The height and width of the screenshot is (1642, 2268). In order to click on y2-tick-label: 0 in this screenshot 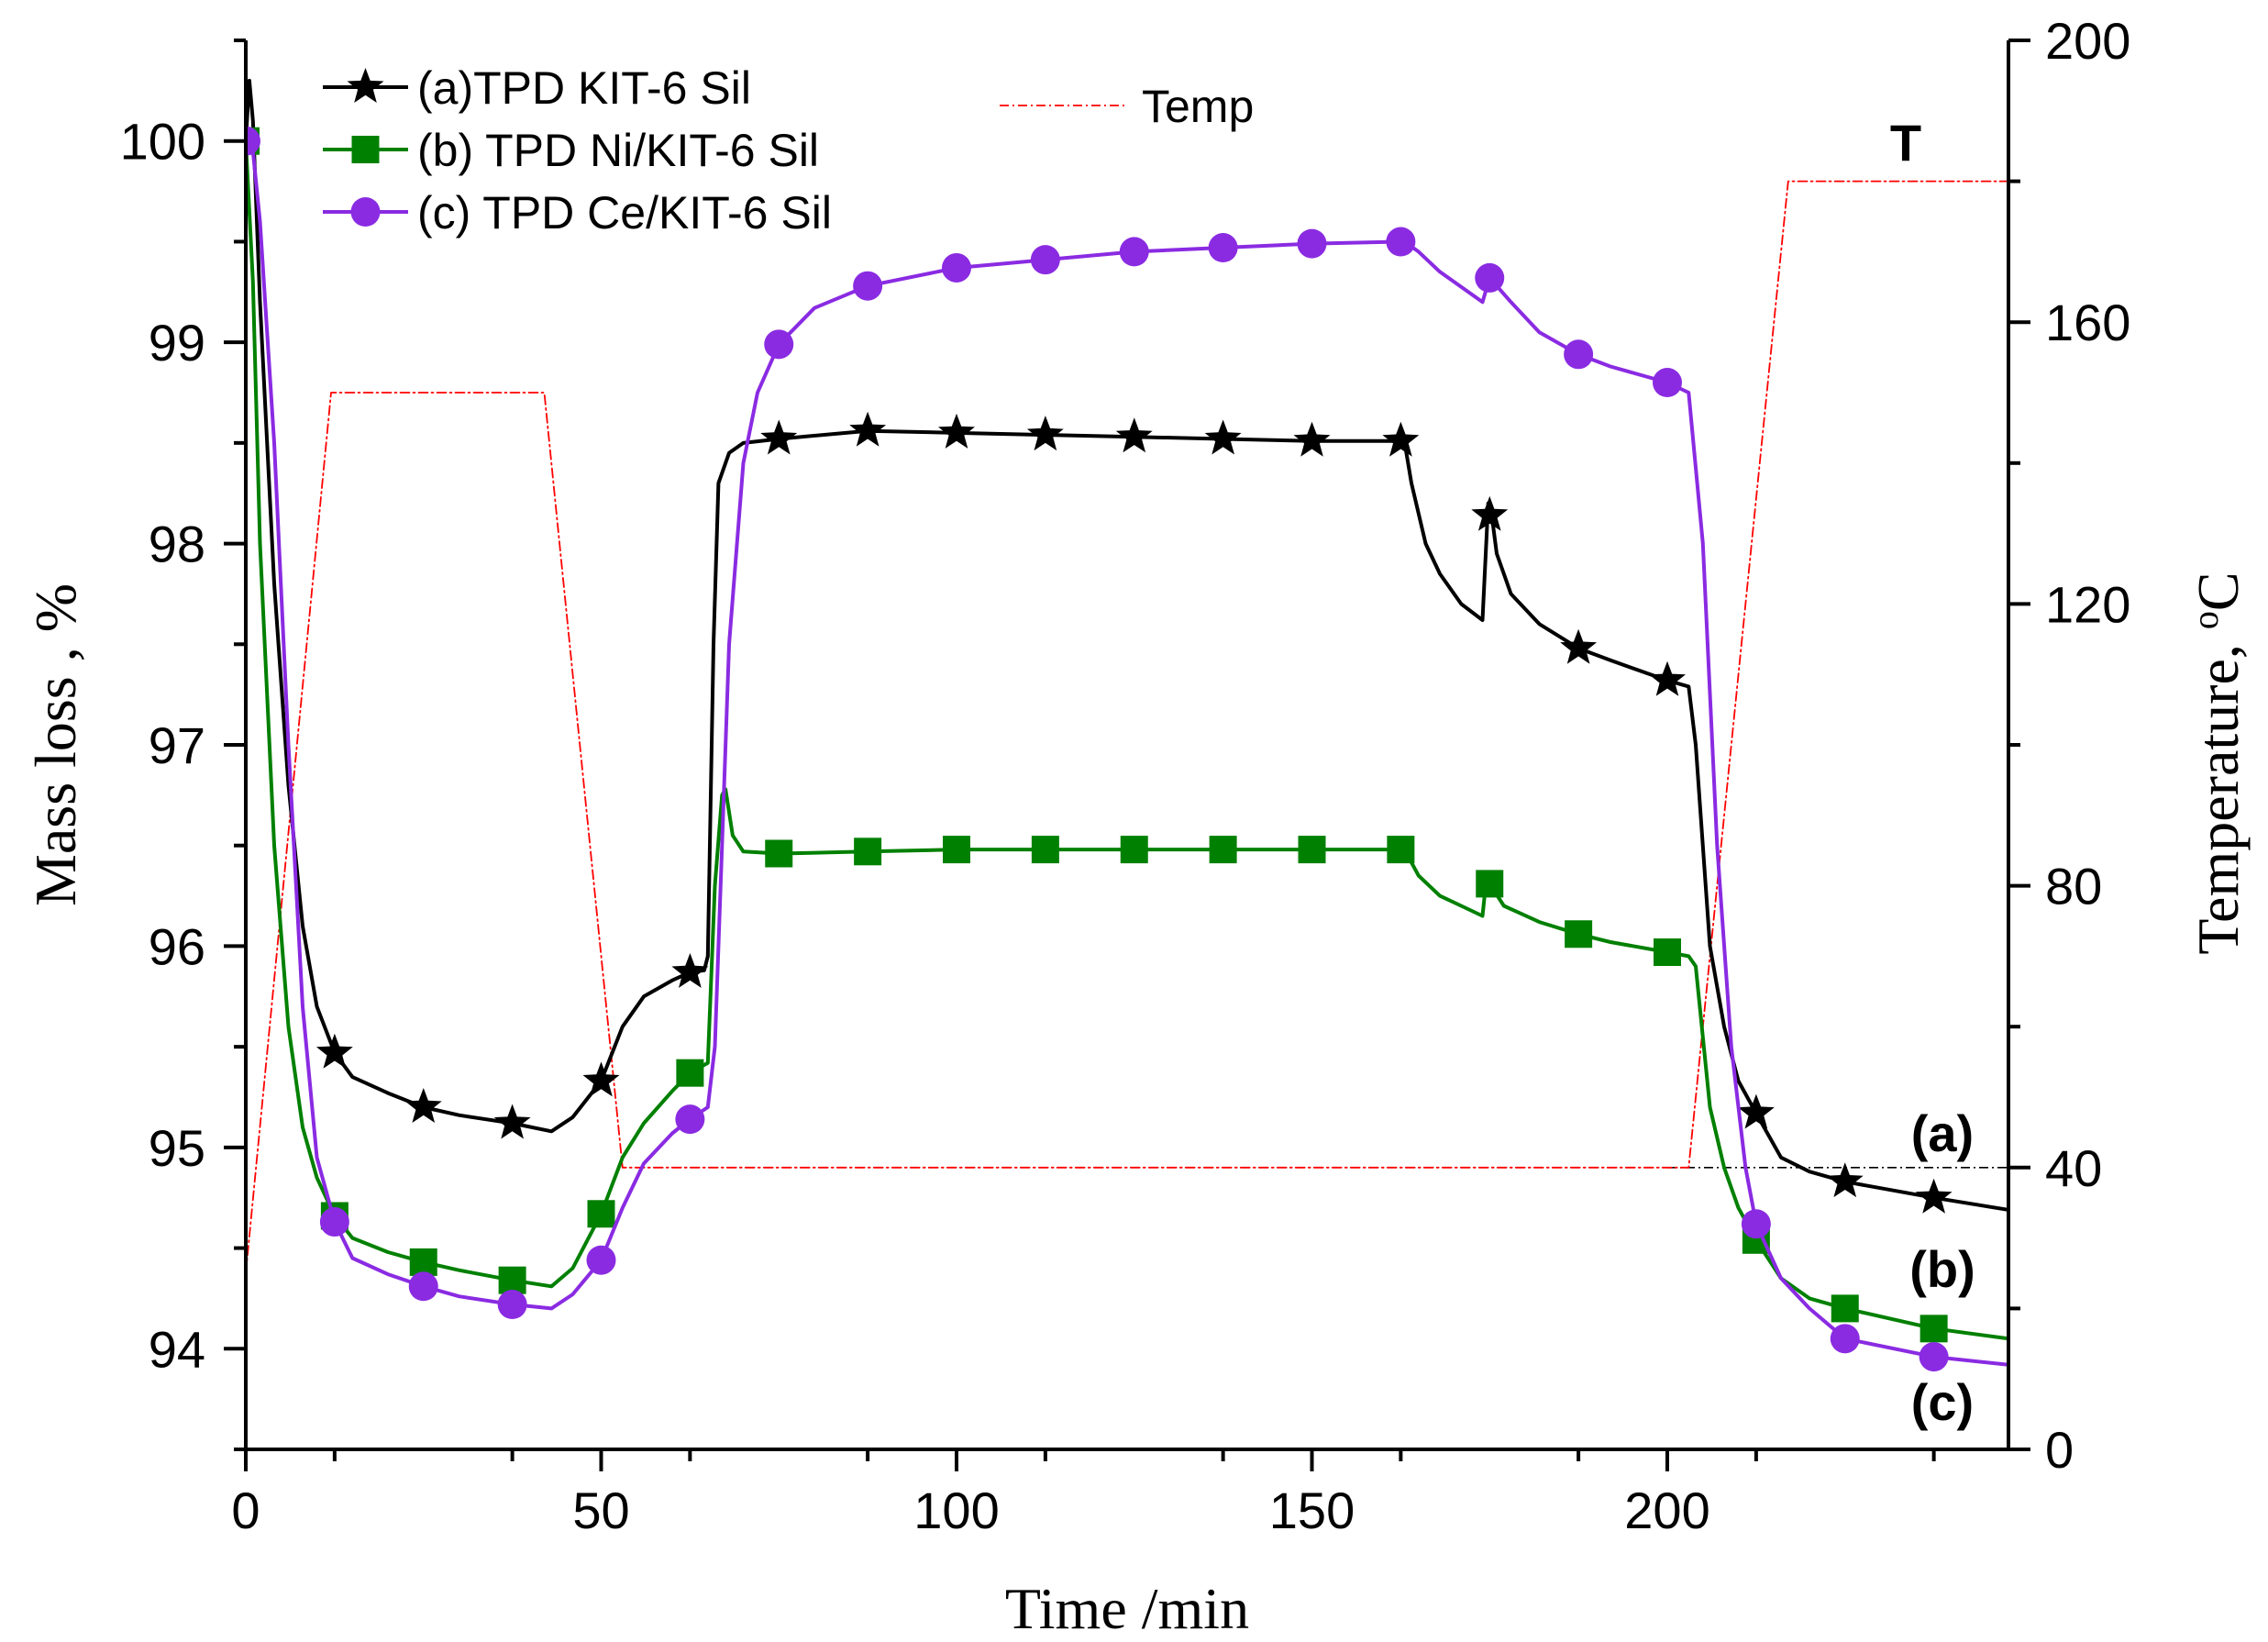, I will do `click(2059, 1450)`.